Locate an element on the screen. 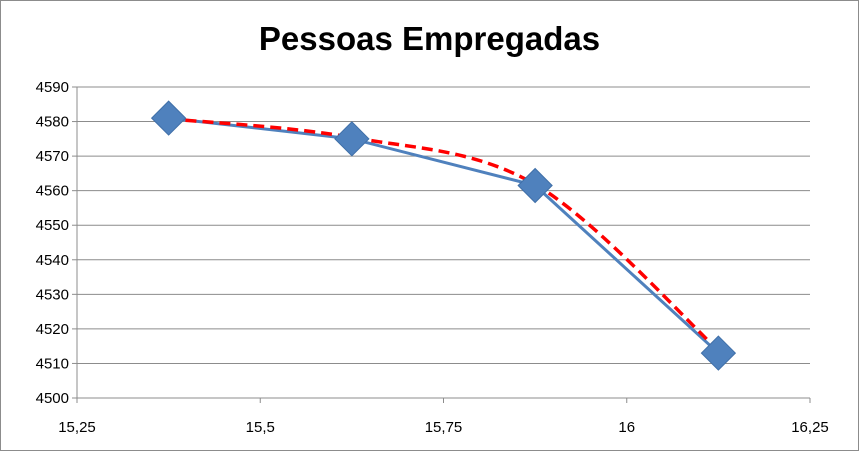 The width and height of the screenshot is (859, 451). y-tick-label: 4530 is located at coordinates (52, 294).